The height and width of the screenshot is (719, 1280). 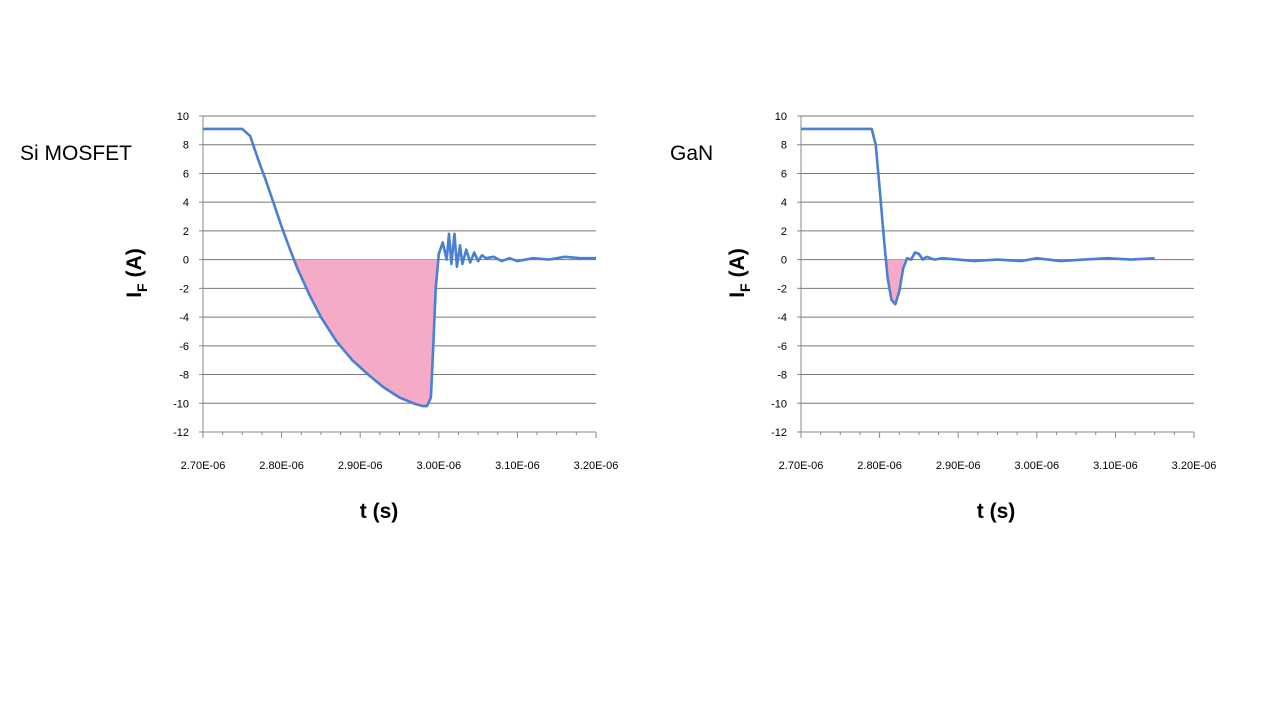 What do you see at coordinates (879, 466) in the screenshot?
I see `gan-x-tick-label: 2.80E-06` at bounding box center [879, 466].